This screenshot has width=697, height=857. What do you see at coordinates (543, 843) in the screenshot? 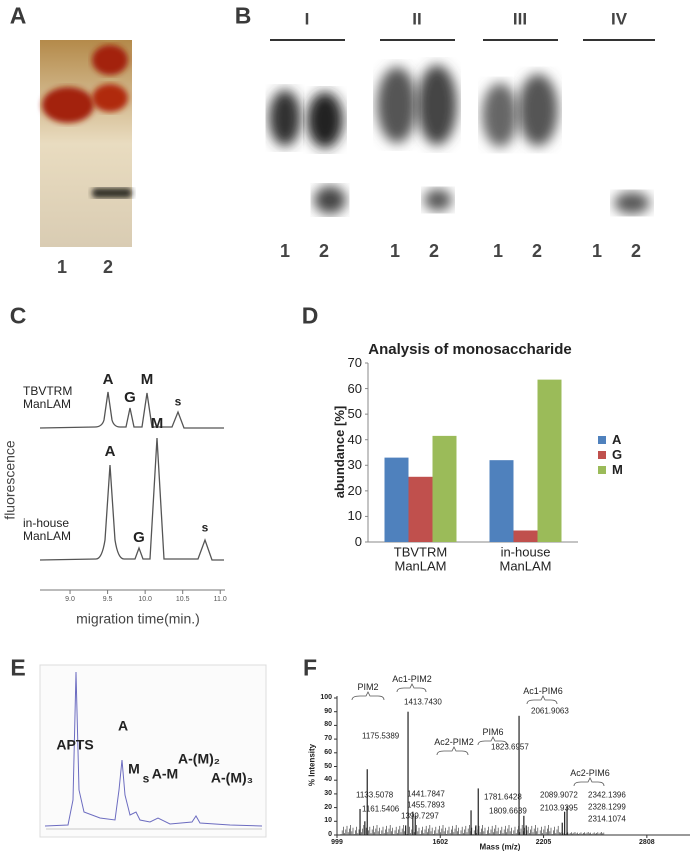
I see `x-tick-label: 2205` at bounding box center [543, 843].